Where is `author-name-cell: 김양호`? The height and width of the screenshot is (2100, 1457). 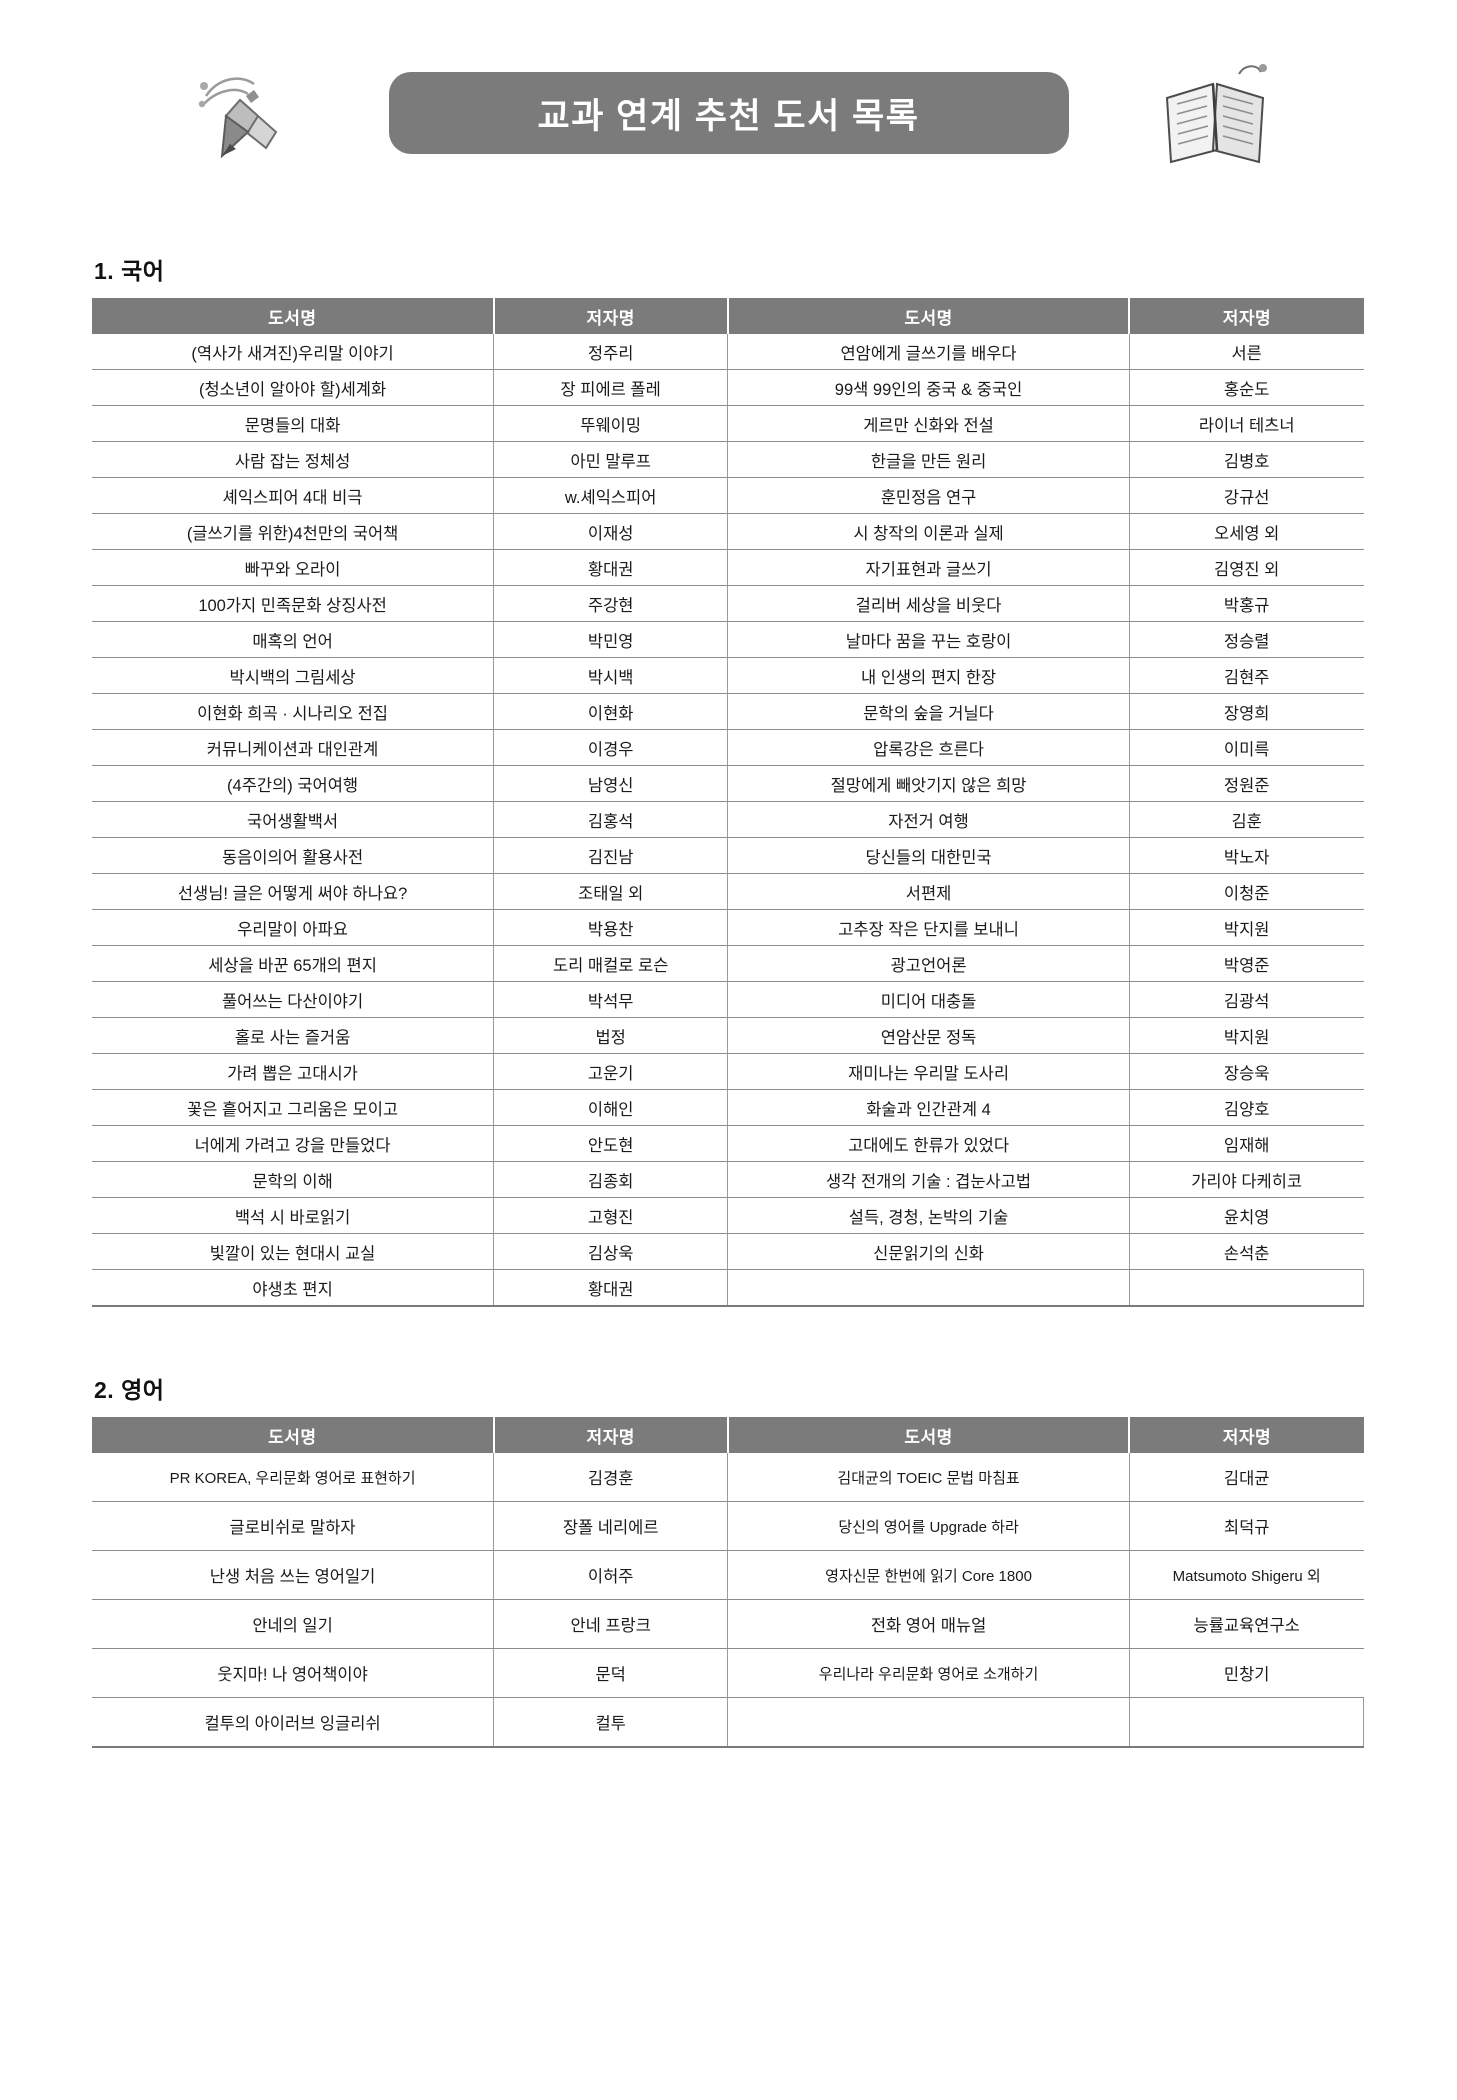 author-name-cell: 김양호 is located at coordinates (1246, 1107).